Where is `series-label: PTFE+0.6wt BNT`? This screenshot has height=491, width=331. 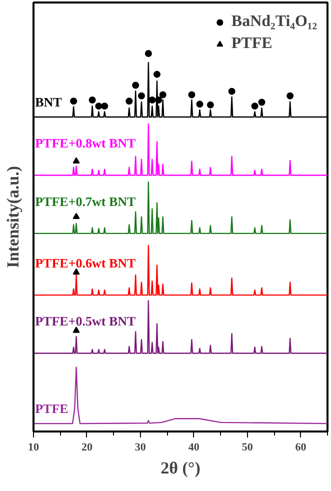 series-label: PTFE+0.6wt BNT is located at coordinates (85, 262).